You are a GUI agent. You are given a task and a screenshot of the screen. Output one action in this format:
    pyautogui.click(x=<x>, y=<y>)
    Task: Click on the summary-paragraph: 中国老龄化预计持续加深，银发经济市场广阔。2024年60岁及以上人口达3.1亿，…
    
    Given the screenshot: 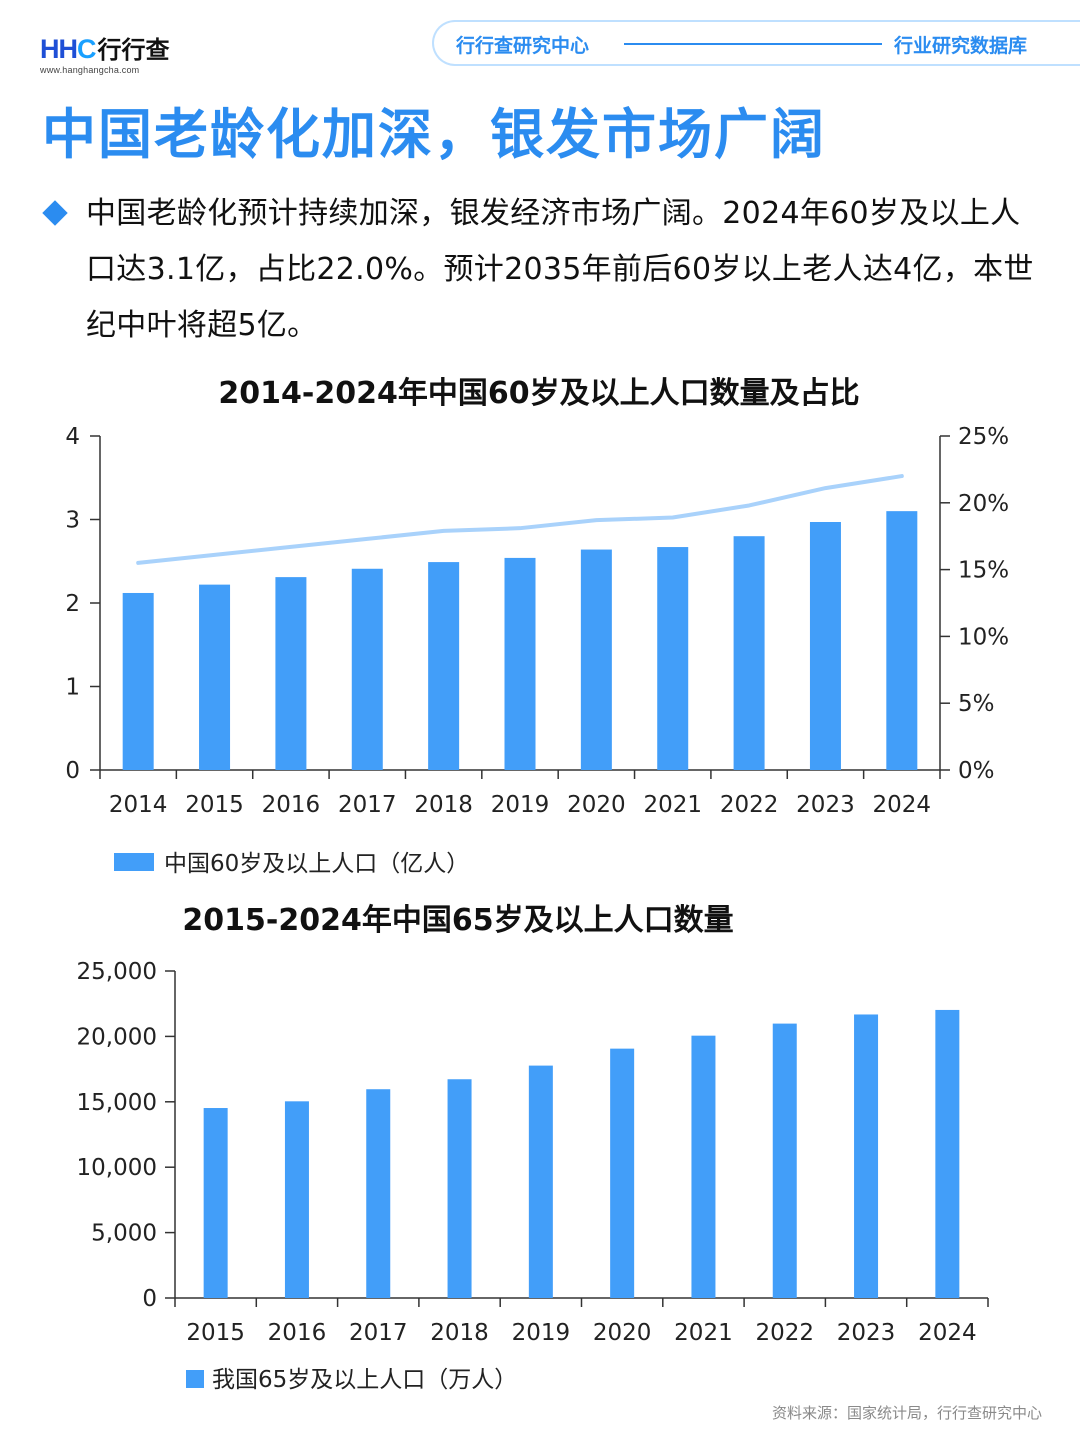 What is the action you would take?
    pyautogui.click(x=560, y=269)
    